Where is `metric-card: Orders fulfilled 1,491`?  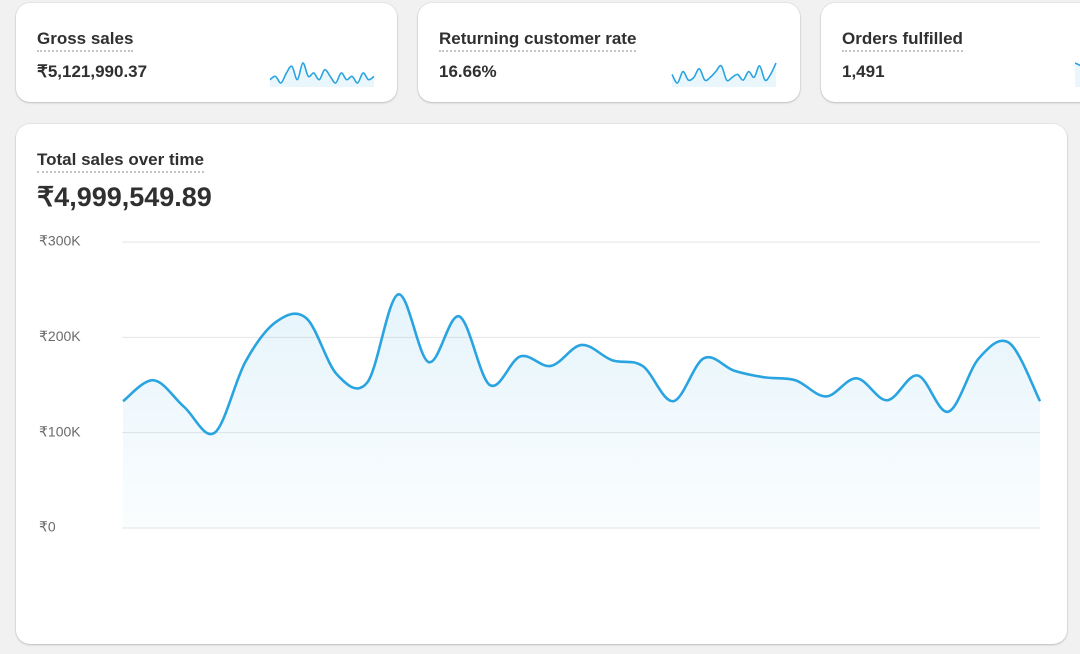 metric-card: Orders fulfilled 1,491 is located at coordinates (950, 52).